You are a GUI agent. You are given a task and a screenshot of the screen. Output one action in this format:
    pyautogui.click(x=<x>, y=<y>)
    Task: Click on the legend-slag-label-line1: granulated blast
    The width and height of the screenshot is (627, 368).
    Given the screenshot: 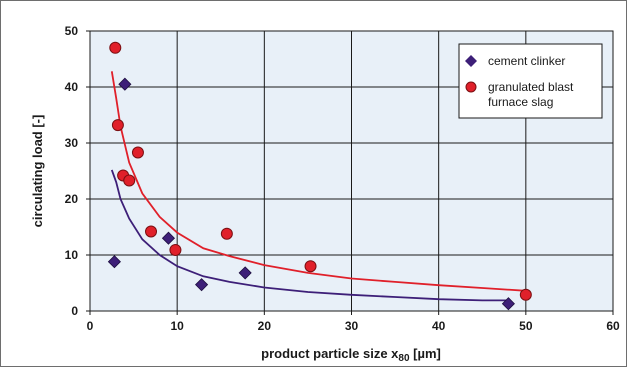 What is the action you would take?
    pyautogui.click(x=531, y=87)
    